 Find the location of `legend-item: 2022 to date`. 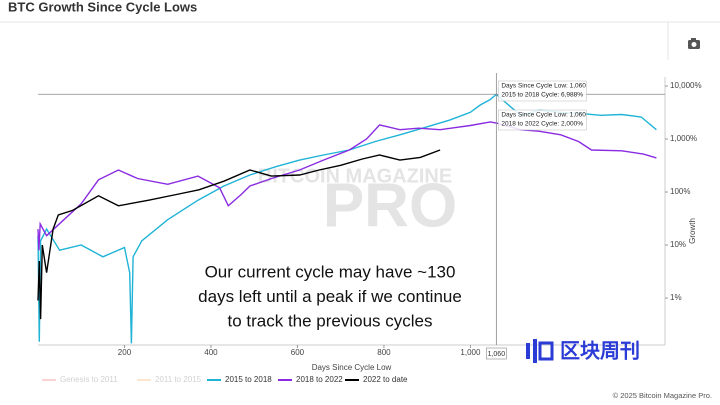

legend-item: 2022 to date is located at coordinates (376, 379).